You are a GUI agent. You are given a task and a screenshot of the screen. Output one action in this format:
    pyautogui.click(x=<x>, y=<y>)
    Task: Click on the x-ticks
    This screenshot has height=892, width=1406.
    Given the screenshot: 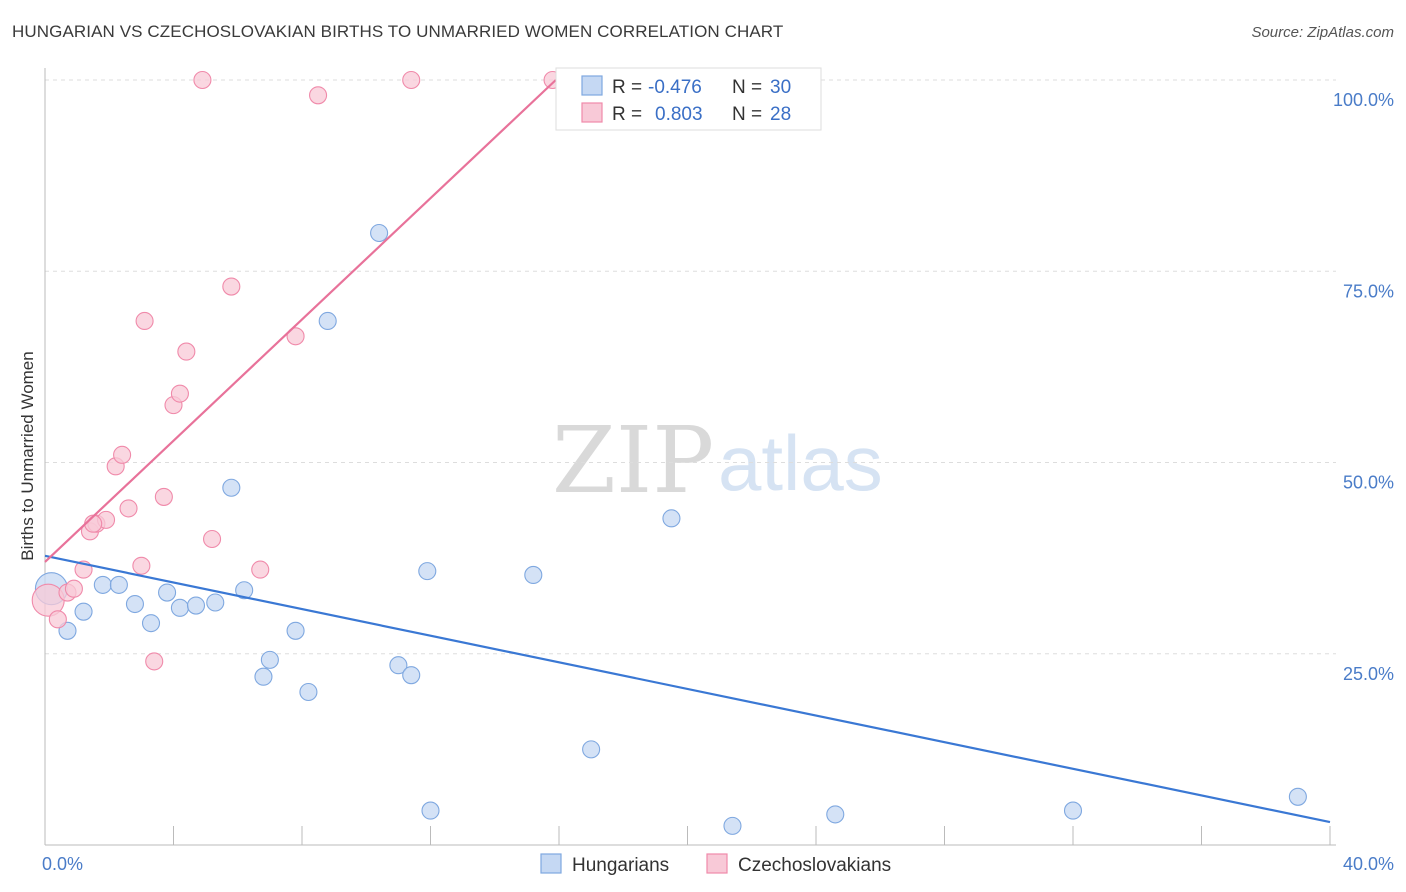 What is the action you would take?
    pyautogui.click(x=687, y=835)
    